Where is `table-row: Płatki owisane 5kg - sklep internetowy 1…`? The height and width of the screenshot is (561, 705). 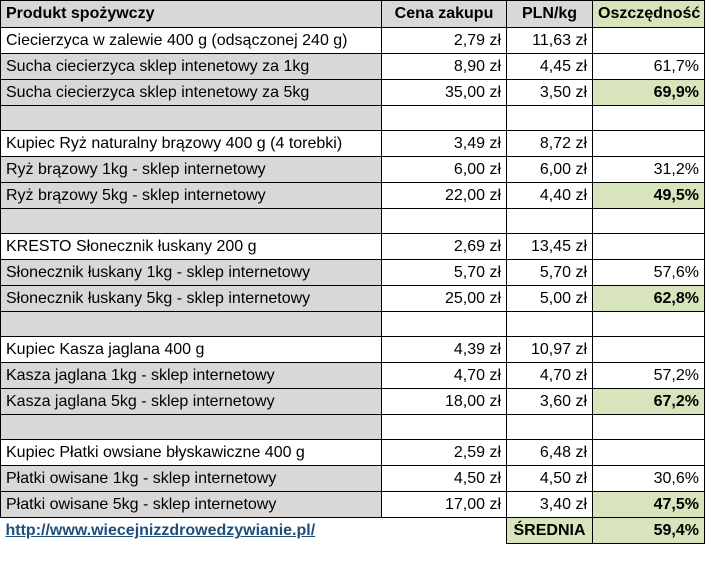
table-row: Płatki owisane 5kg - sklep internetowy 1… is located at coordinates (352, 504).